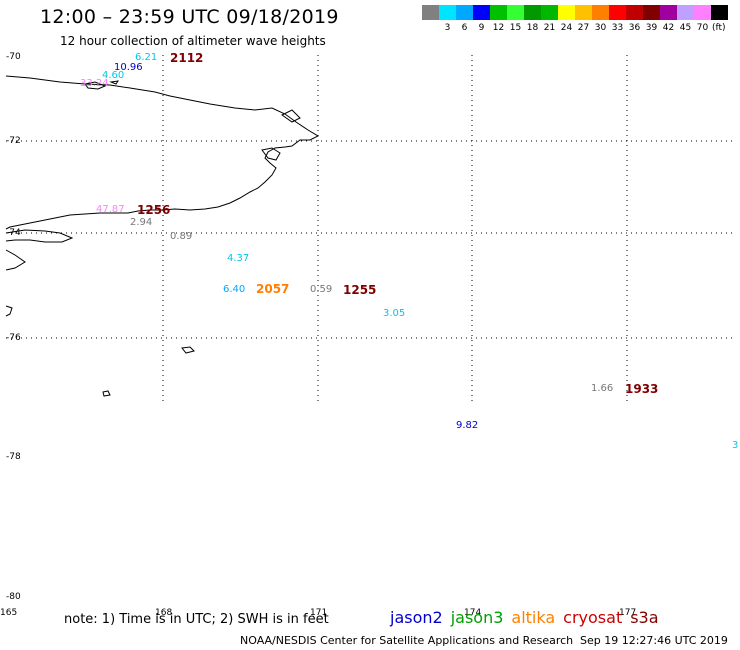 Image resolution: width=740 pixels, height=650 pixels. I want to click on island-north, so click(95, 85).